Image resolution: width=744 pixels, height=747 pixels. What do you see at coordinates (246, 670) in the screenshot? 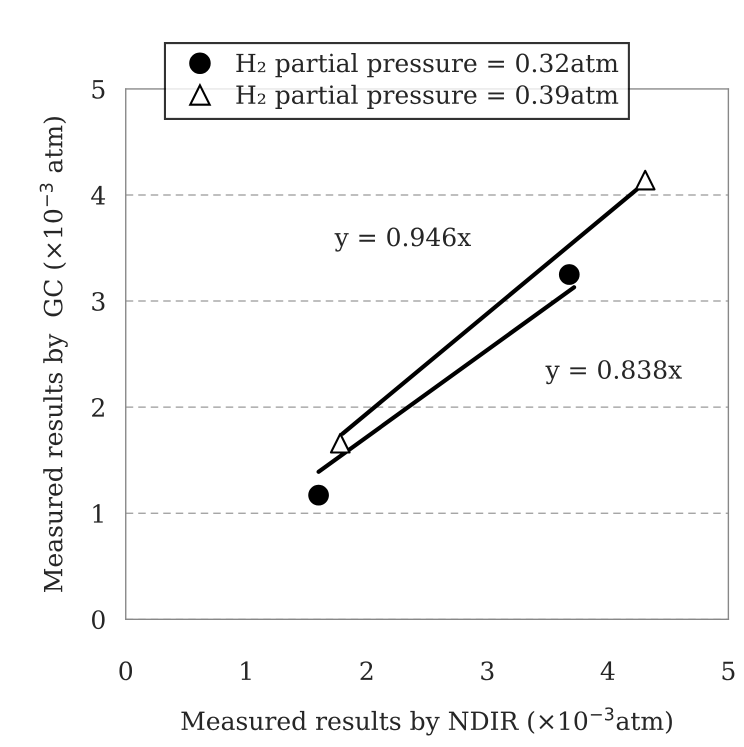
I see `x-tick-label: 1` at bounding box center [246, 670].